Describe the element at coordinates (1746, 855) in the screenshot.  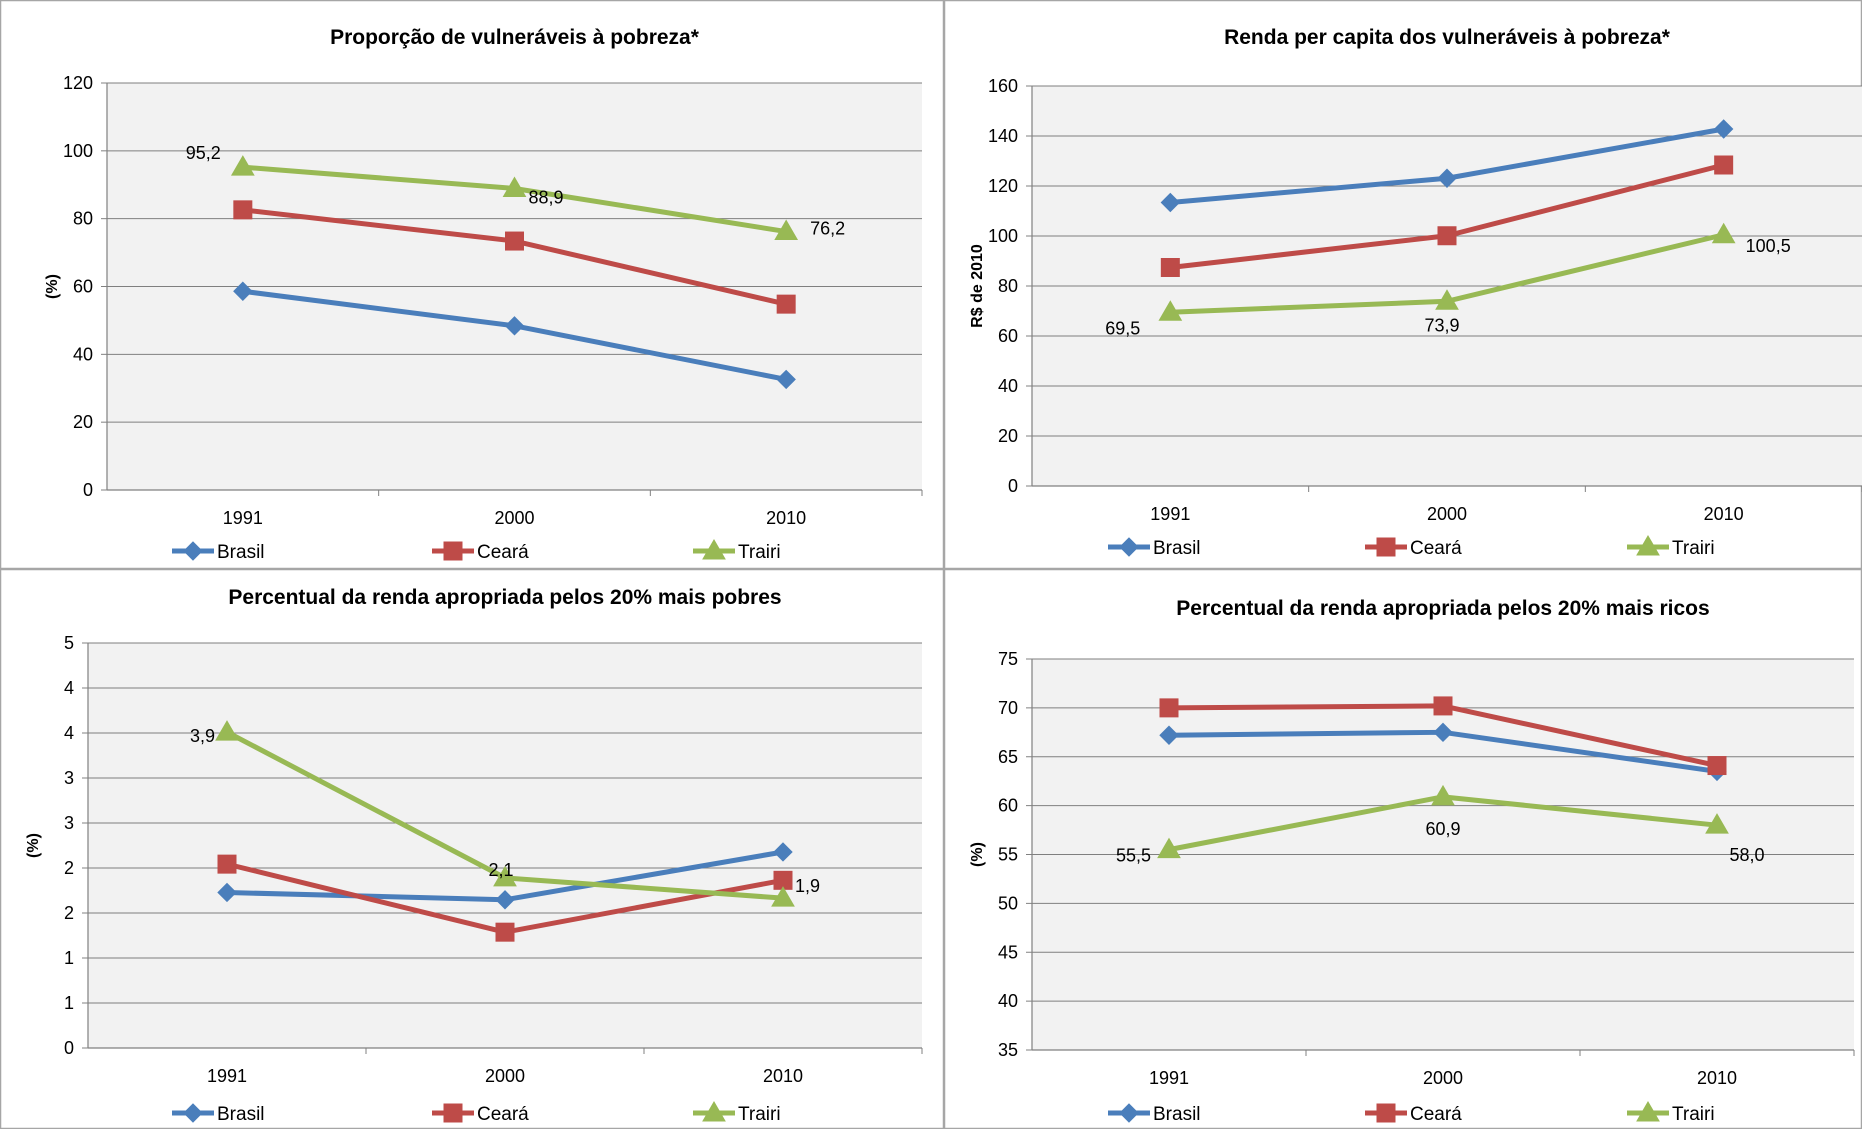
I see `data-label: 58,0` at that location.